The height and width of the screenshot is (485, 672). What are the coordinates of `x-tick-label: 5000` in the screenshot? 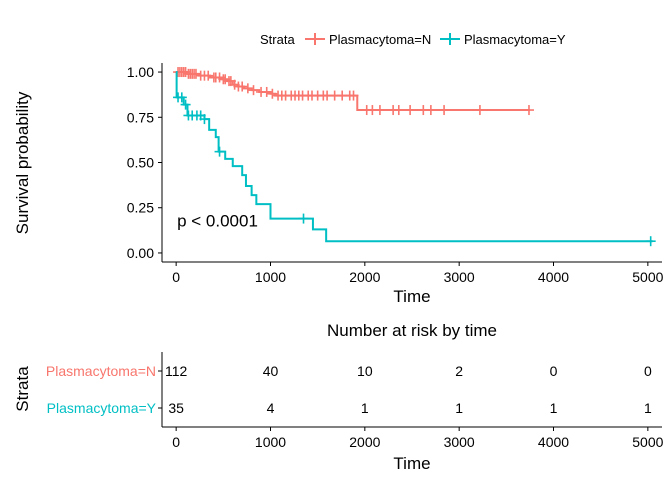 It's located at (647, 277).